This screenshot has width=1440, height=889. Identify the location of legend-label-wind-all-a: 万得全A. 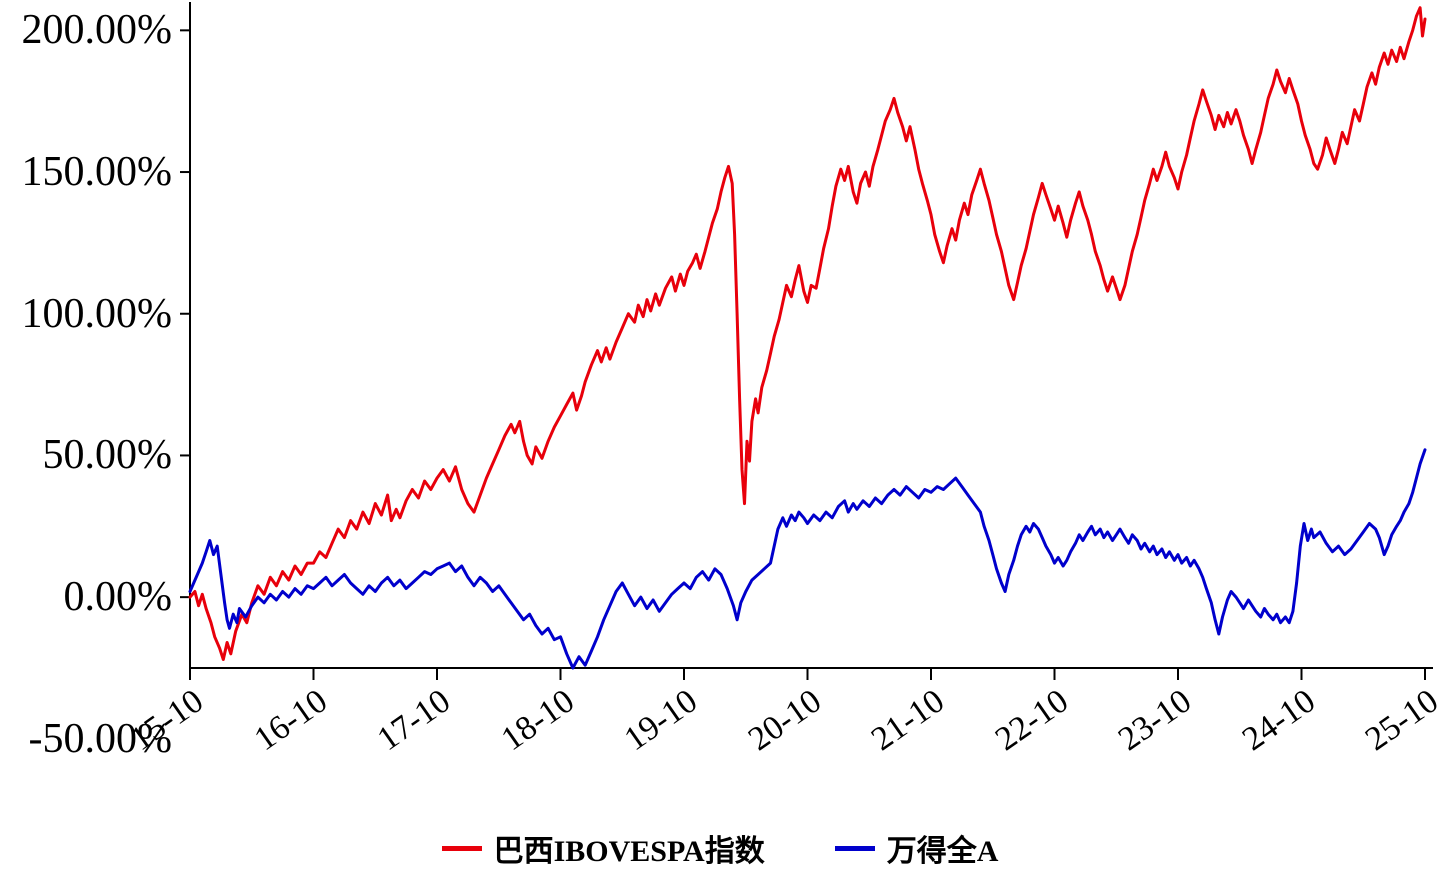
(942, 851).